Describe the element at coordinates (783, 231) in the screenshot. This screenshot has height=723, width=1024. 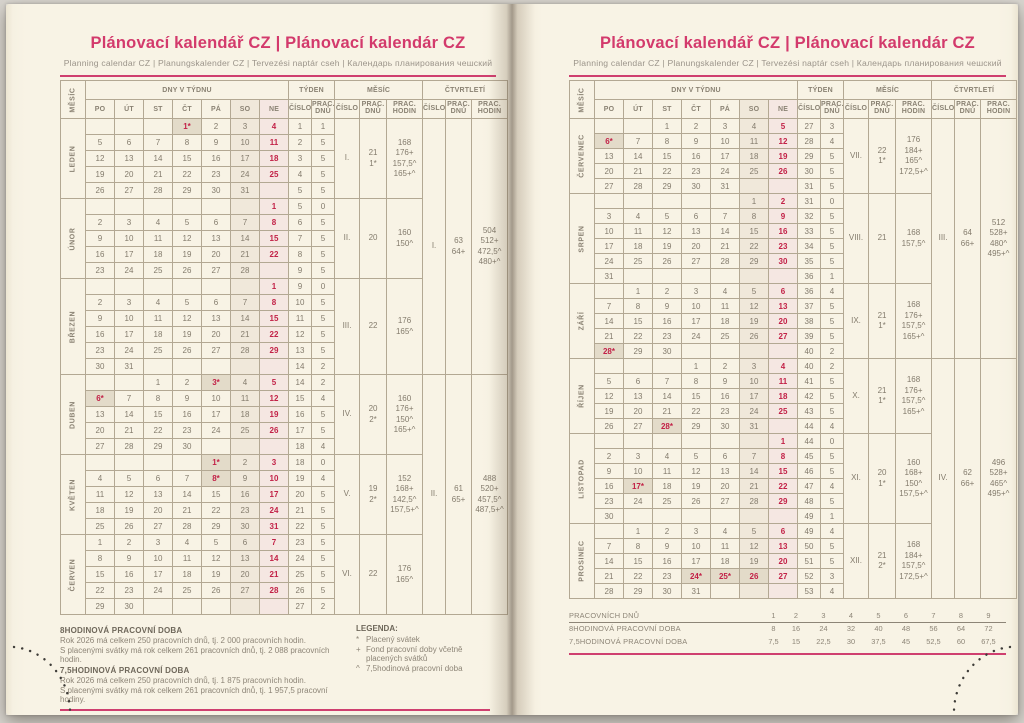
I see `day-cell: 16` at that location.